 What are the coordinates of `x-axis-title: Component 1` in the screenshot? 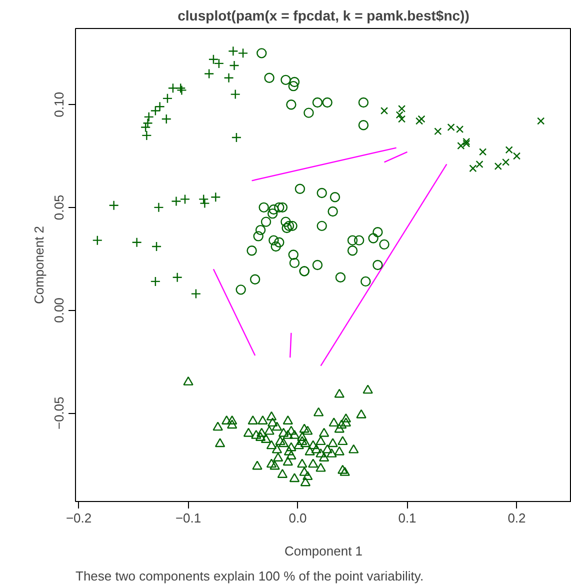 It's located at (323, 551).